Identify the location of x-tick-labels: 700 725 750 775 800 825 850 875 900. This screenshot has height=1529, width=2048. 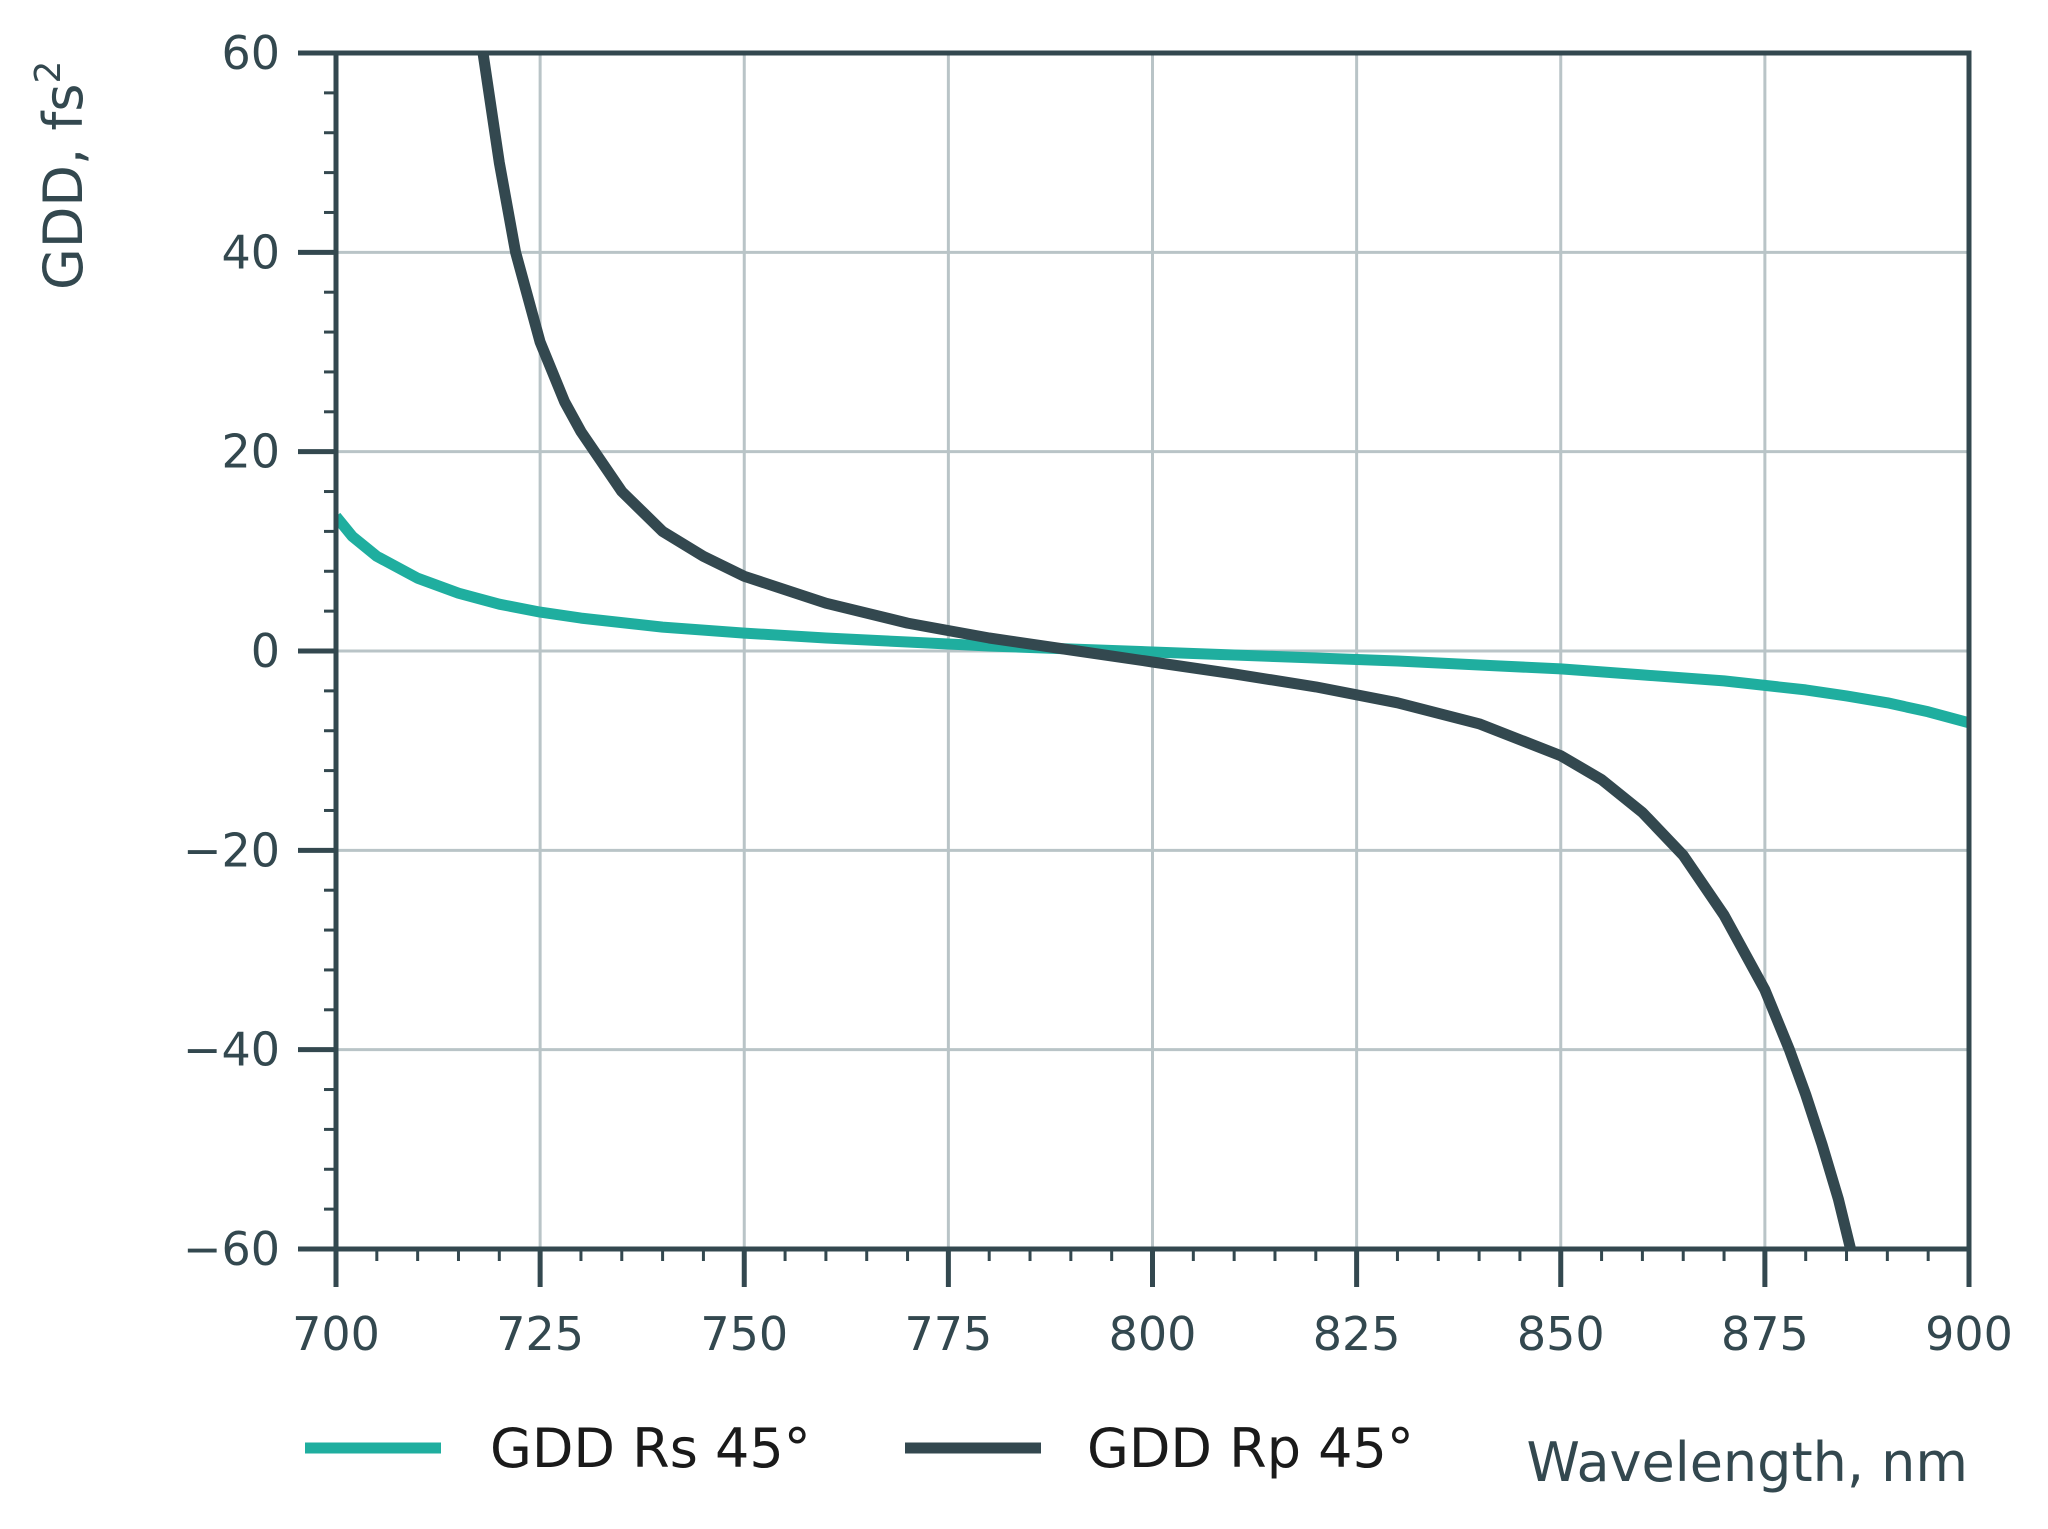
(1152, 1334).